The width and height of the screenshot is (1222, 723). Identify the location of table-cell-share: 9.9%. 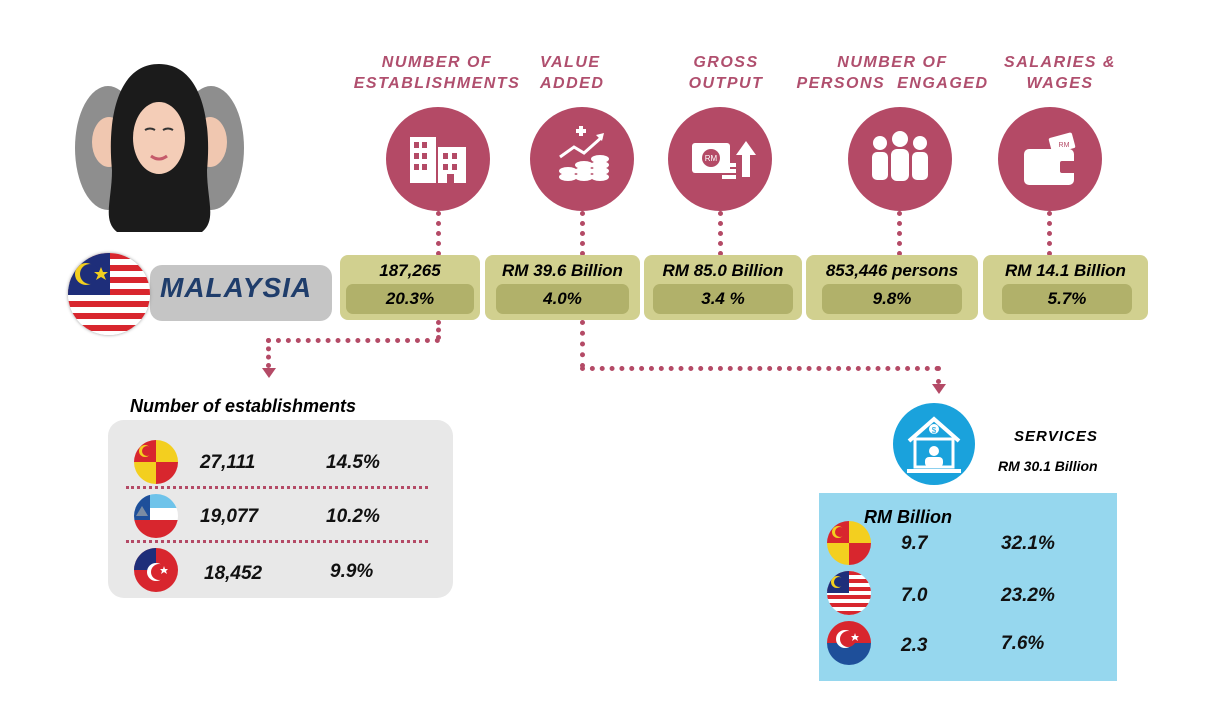
(352, 571).